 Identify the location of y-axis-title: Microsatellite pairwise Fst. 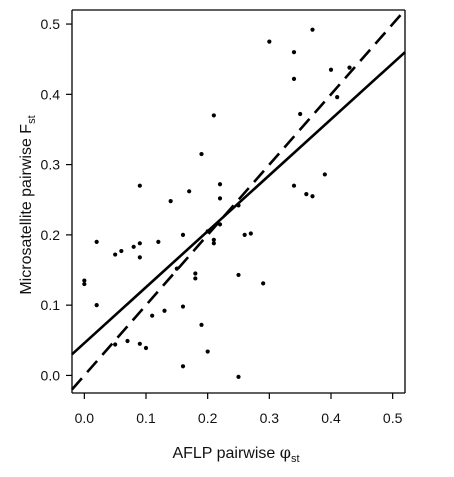
(28, 204).